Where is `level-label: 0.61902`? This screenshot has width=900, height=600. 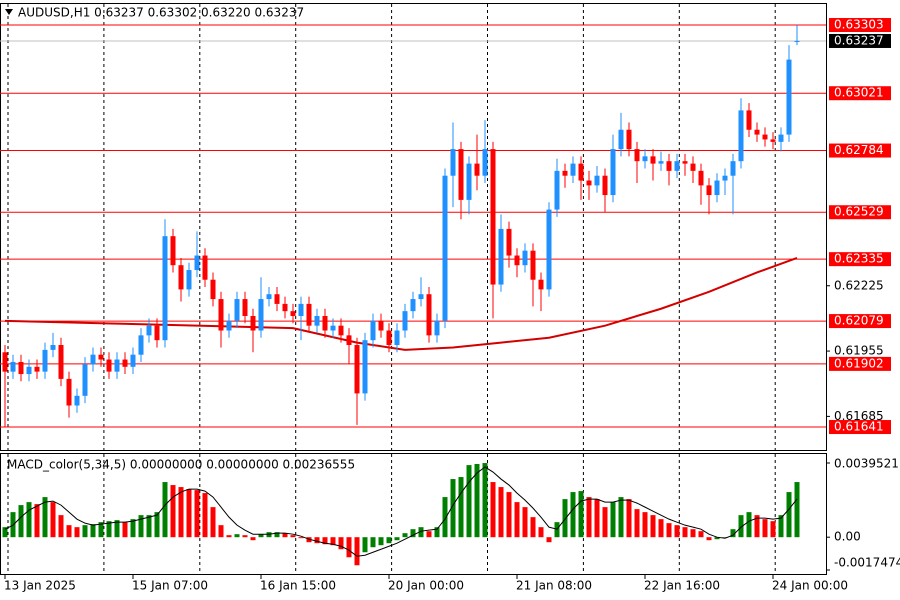 level-label: 0.61902 is located at coordinates (859, 363).